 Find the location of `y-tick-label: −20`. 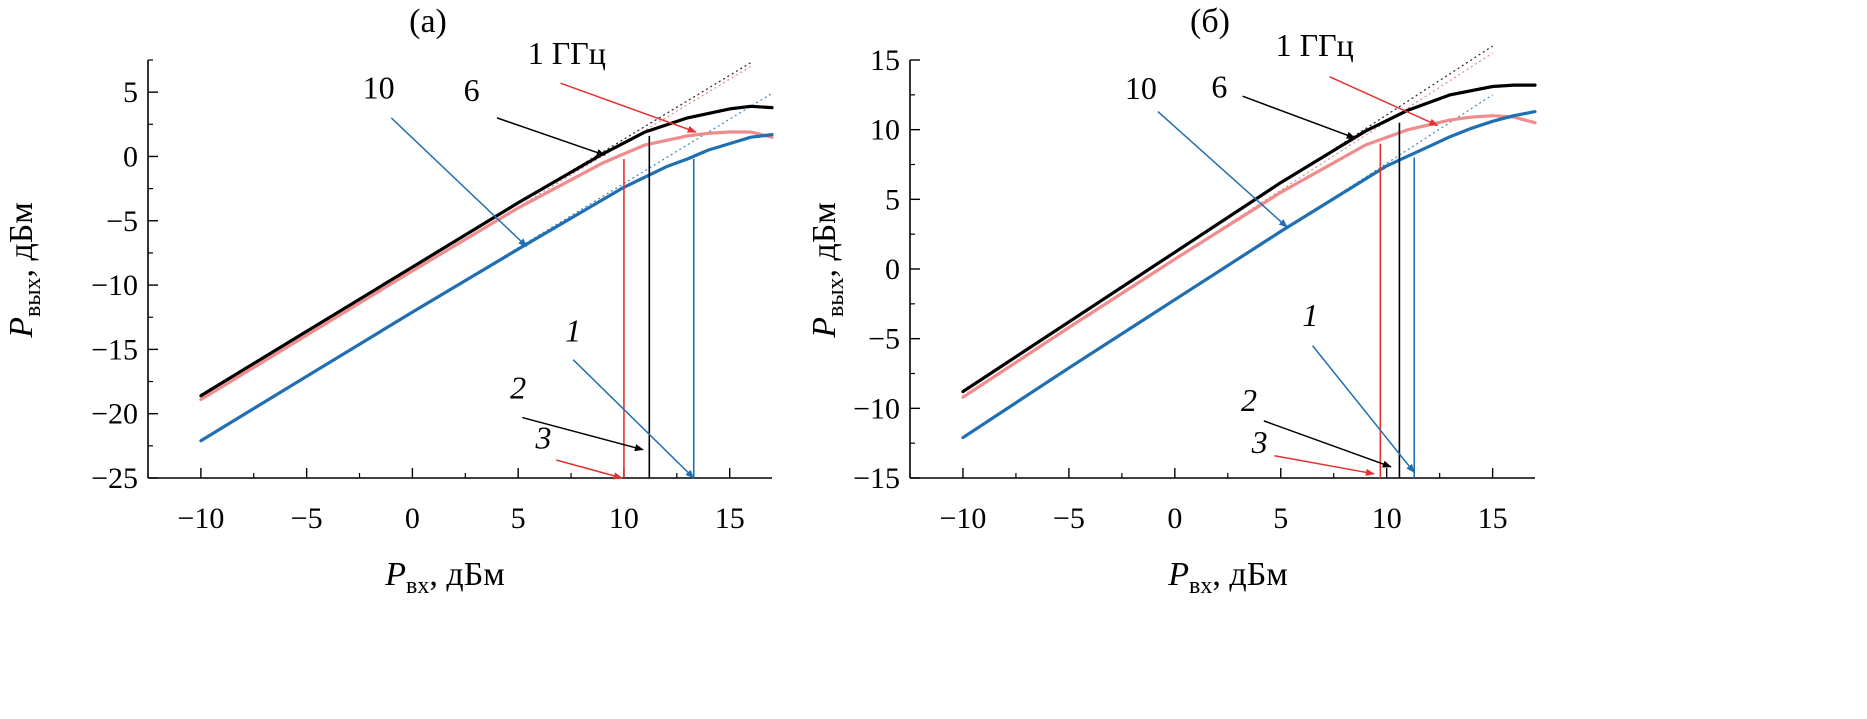

y-tick-label: −20 is located at coordinates (114, 414).